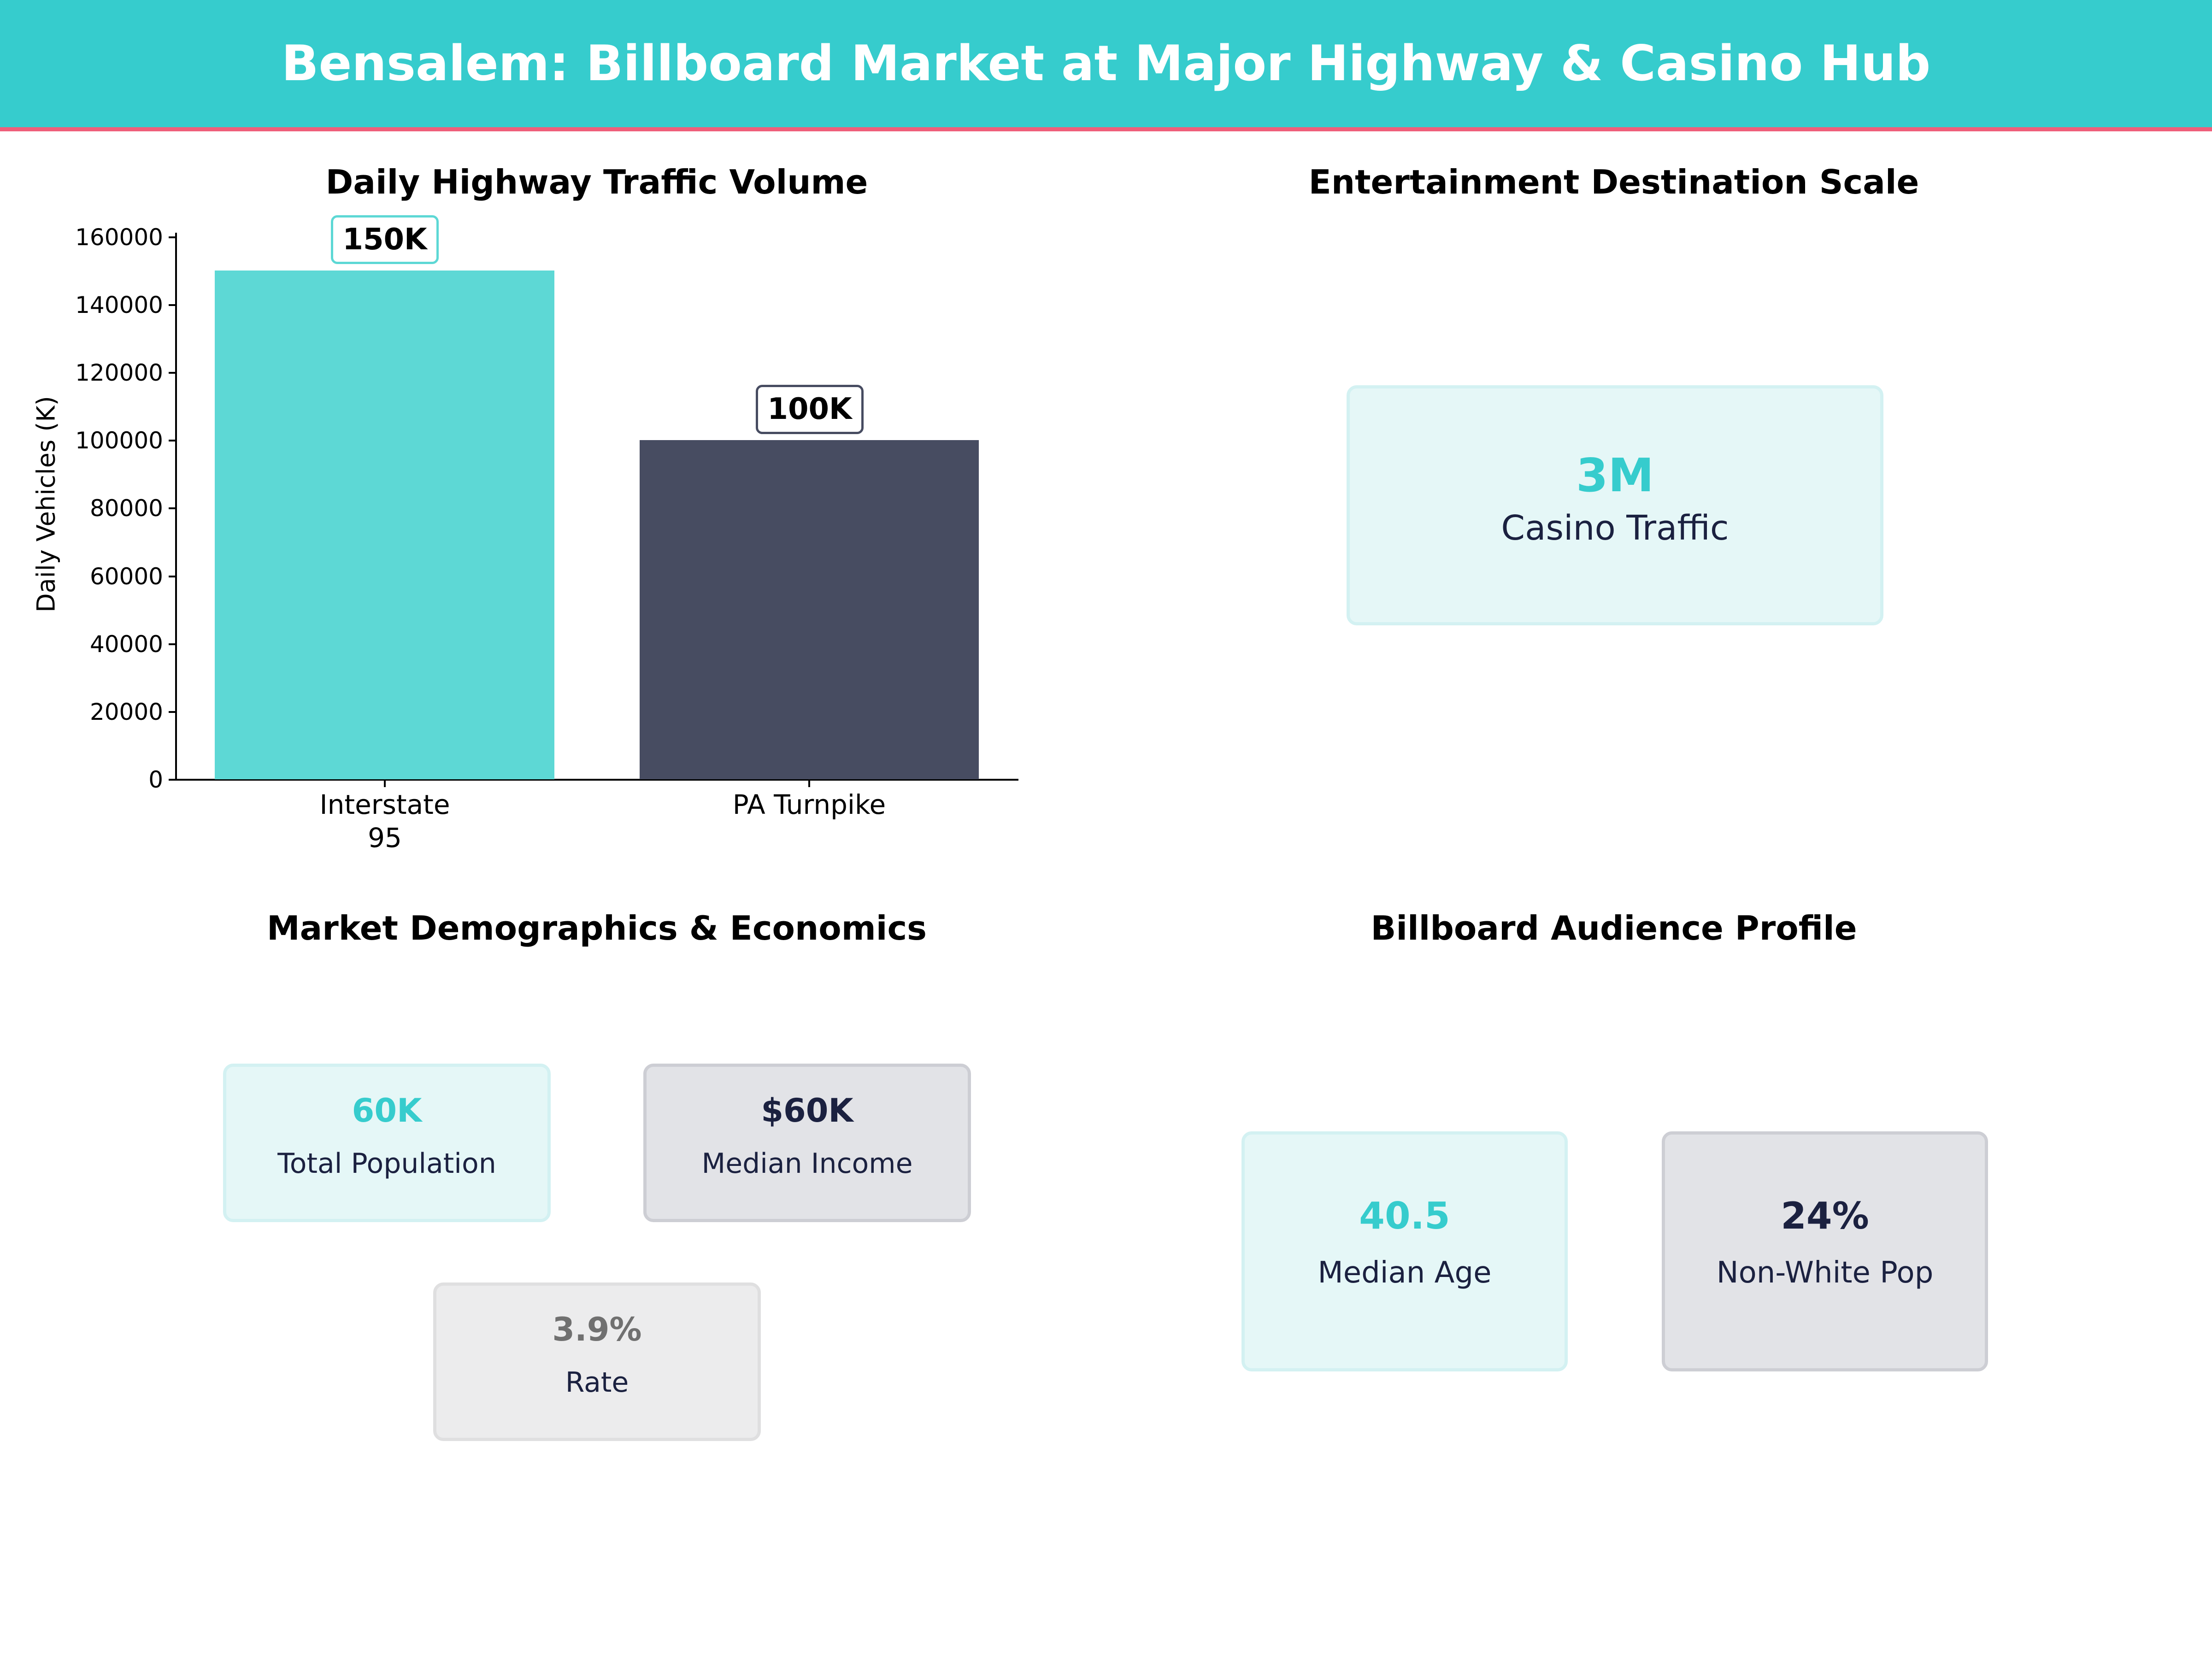 This screenshot has height=1659, width=2212. Describe the element at coordinates (596, 182) in the screenshot. I see `traffic-chart-title: Daily Highway Traffic Volume` at that location.